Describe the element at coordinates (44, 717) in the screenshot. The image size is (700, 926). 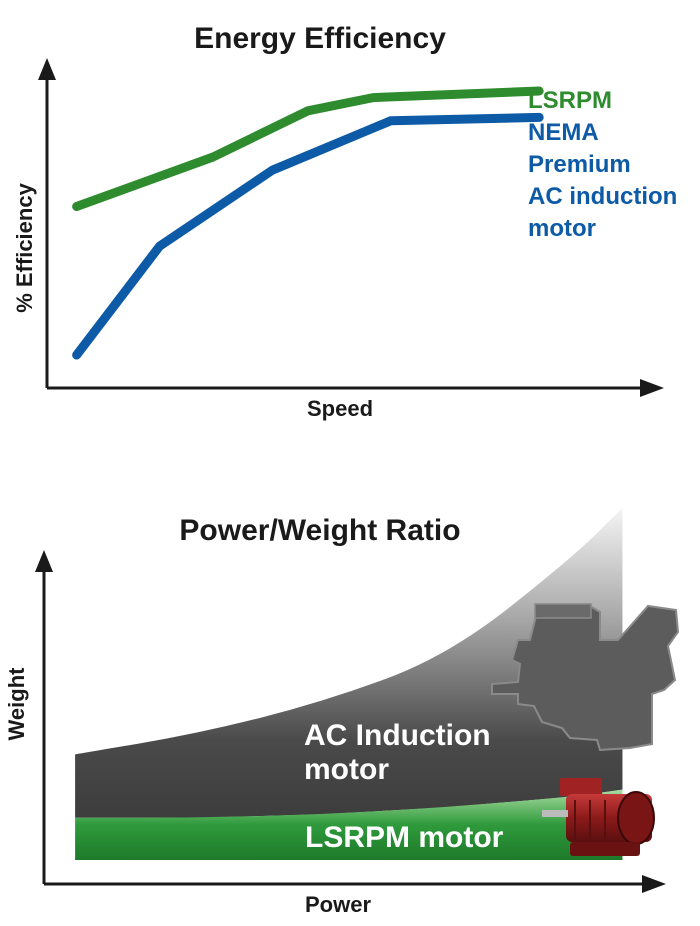
I see `power-weight-y-axis` at that location.